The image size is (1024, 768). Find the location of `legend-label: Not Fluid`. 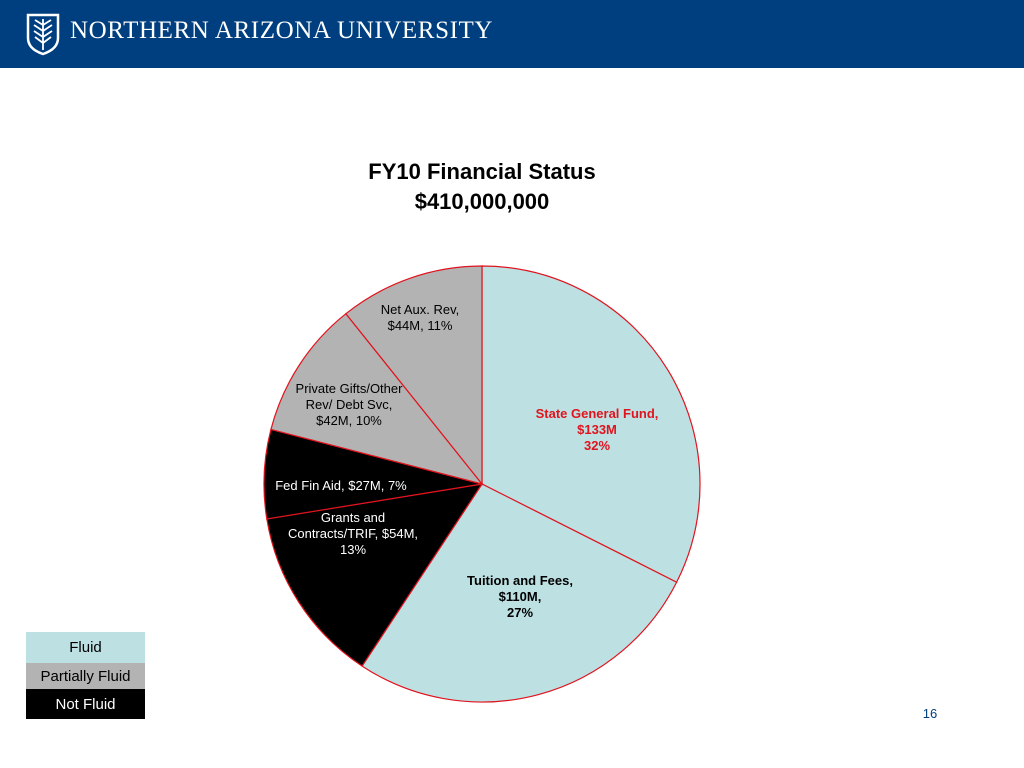

legend-label: Not Fluid is located at coordinates (85, 704).